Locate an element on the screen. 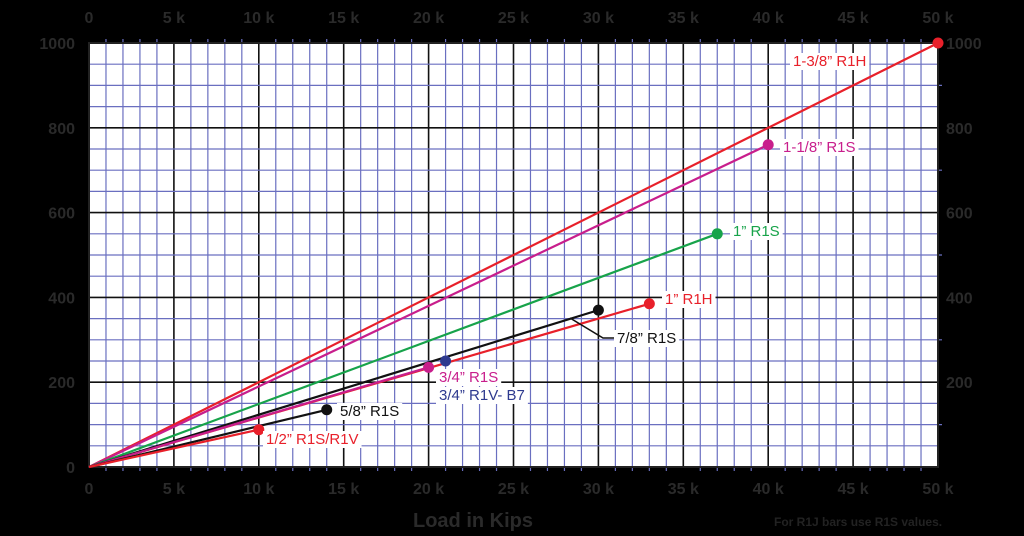 Image resolution: width=1024 pixels, height=536 pixels. series-label: 3/4” R1V- B7 is located at coordinates (482, 395).